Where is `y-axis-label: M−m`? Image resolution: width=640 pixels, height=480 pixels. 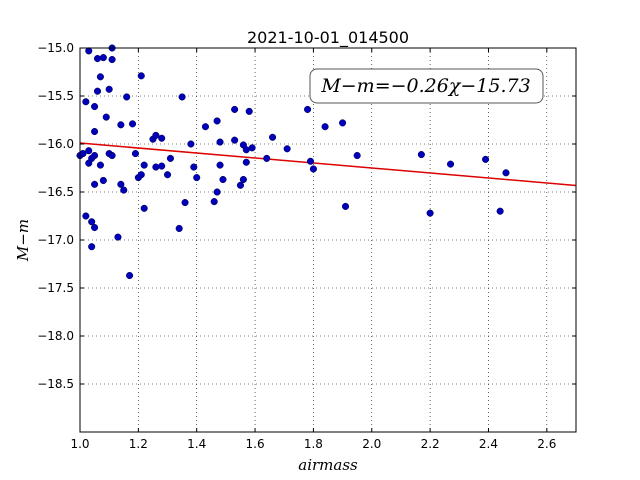 y-axis-label: M−m is located at coordinates (23, 240).